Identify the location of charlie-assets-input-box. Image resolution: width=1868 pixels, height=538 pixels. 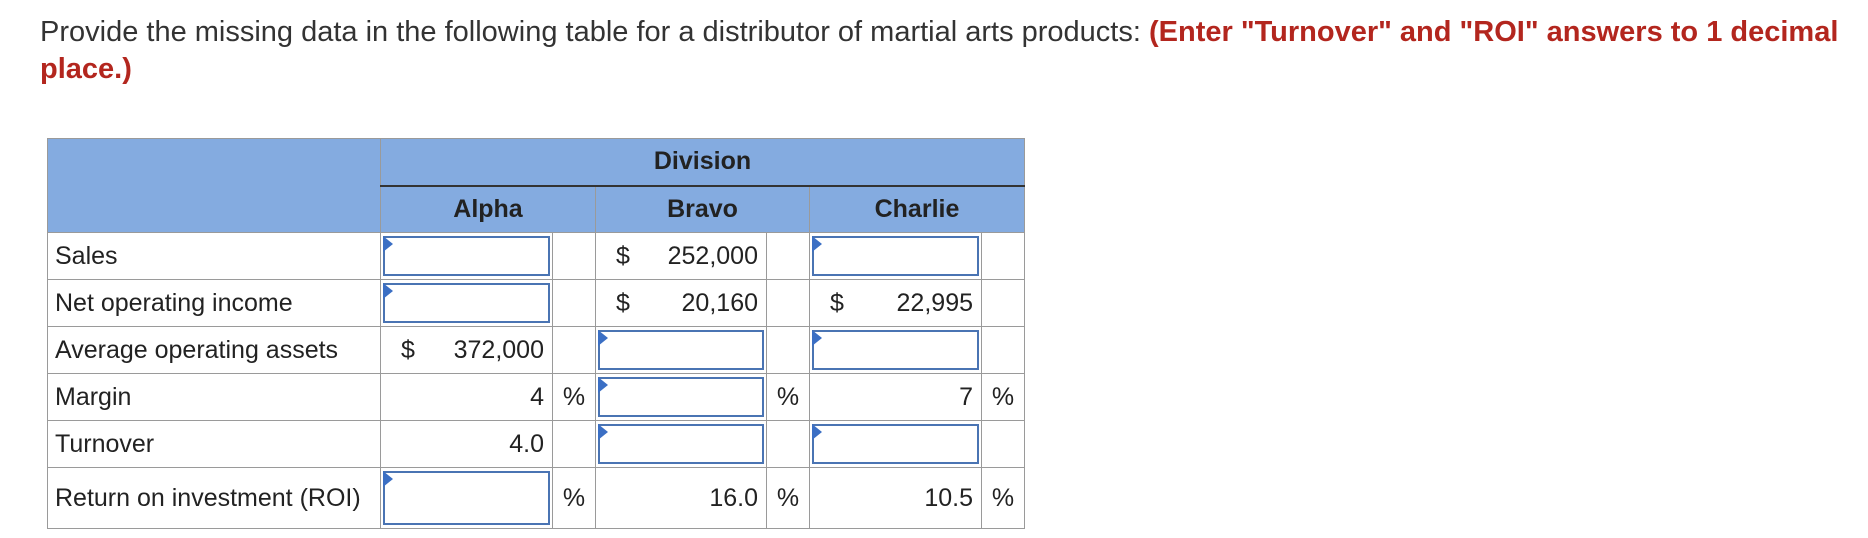
(895, 350).